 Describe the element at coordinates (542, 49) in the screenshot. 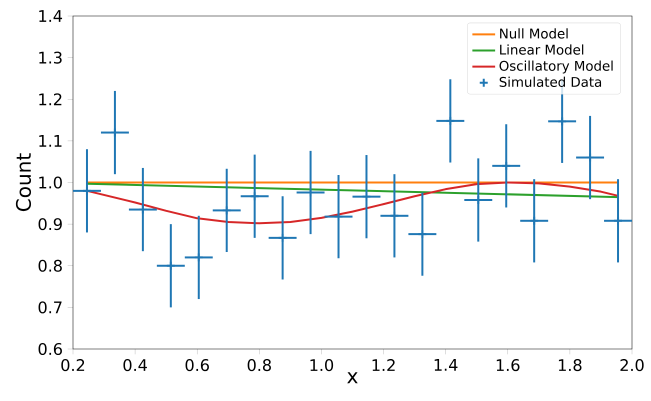

I see `legend-label: Linear Model` at that location.